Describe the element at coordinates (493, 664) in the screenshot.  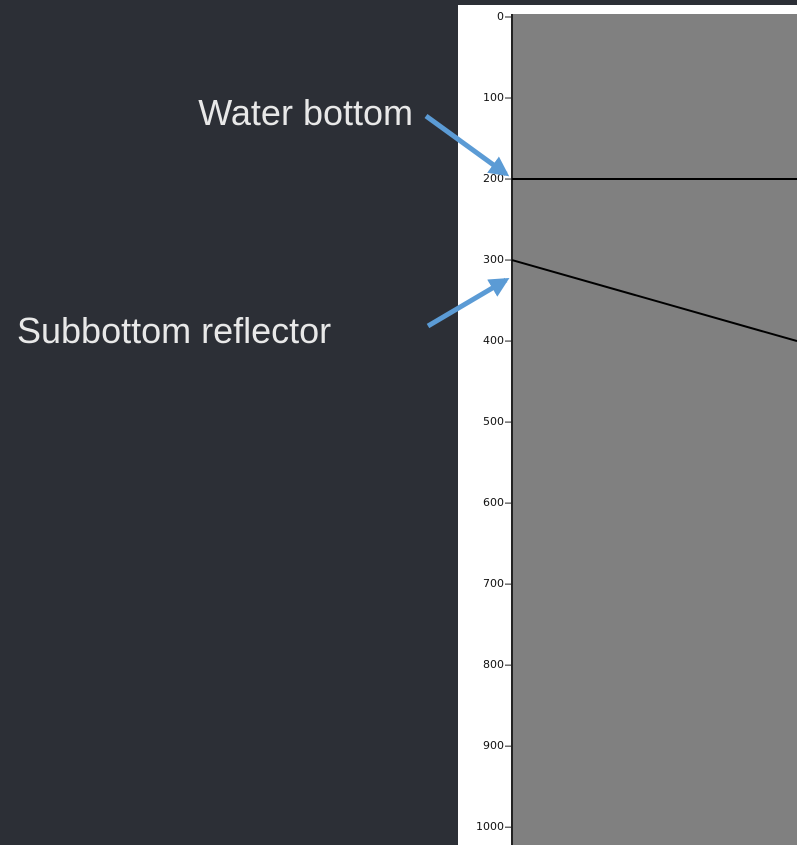
I see `y-tick-label: 800` at that location.